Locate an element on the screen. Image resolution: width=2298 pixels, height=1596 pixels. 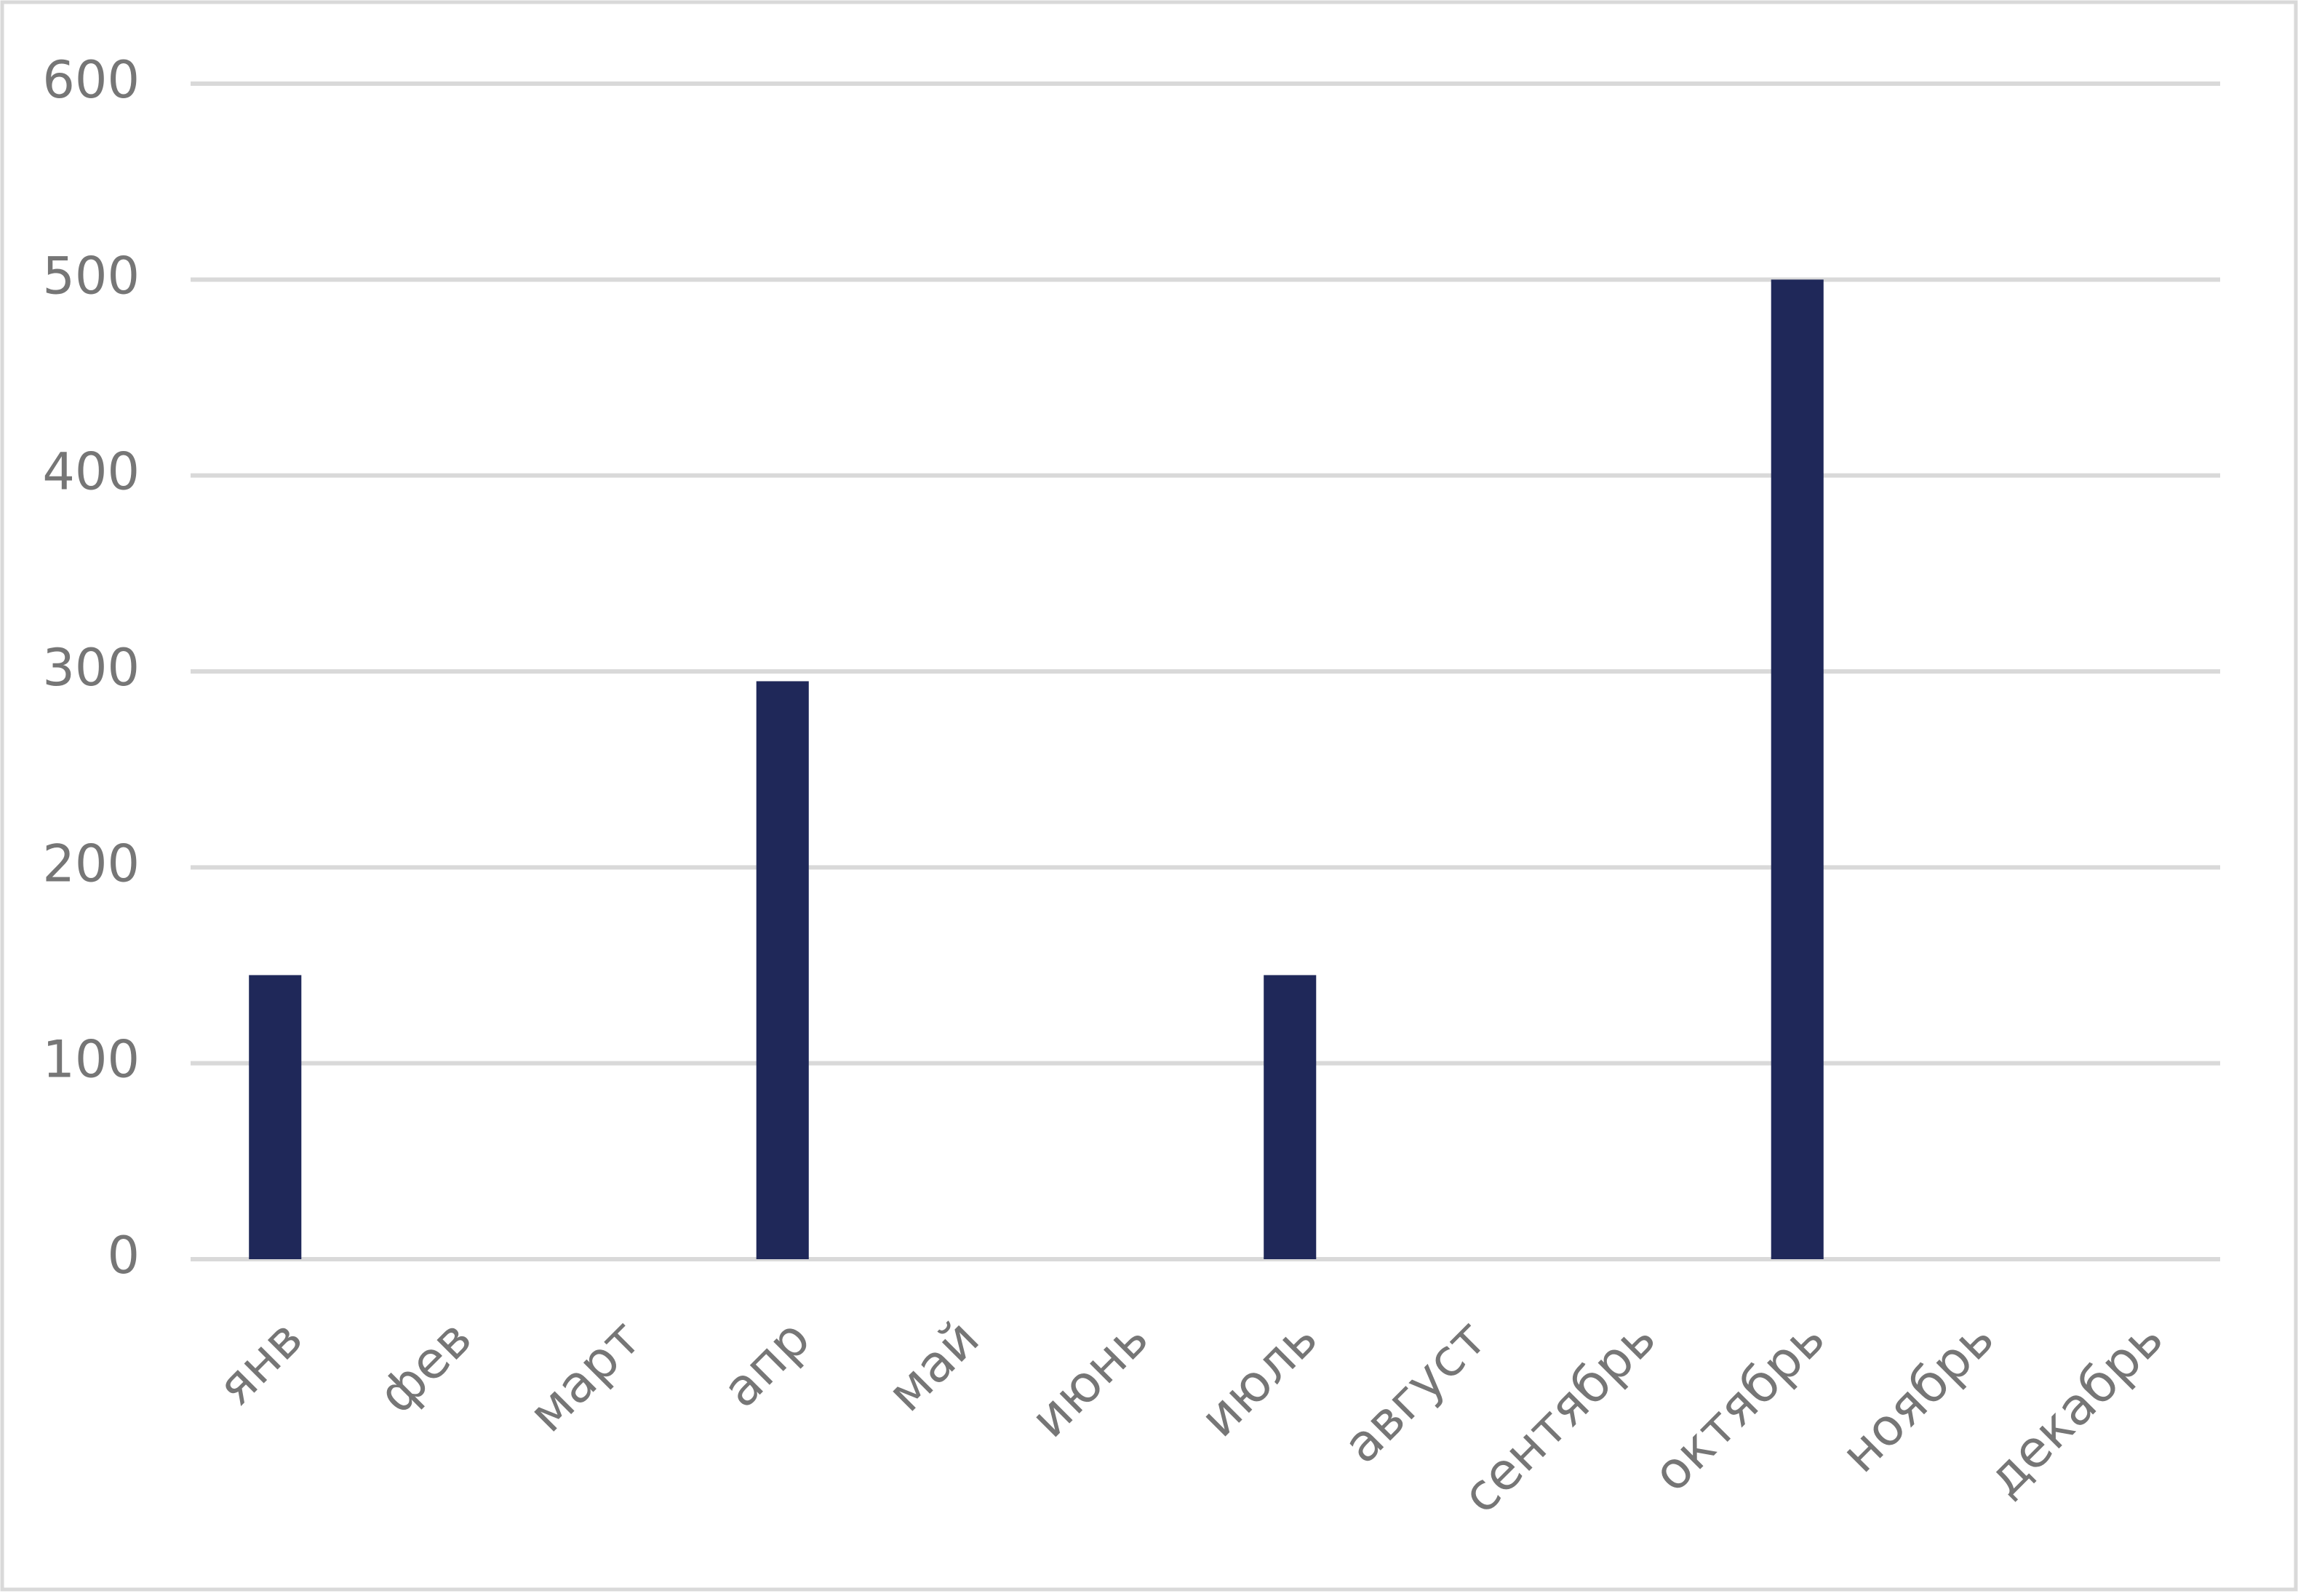
y-tick-label: 0 is located at coordinates (123, 1255).